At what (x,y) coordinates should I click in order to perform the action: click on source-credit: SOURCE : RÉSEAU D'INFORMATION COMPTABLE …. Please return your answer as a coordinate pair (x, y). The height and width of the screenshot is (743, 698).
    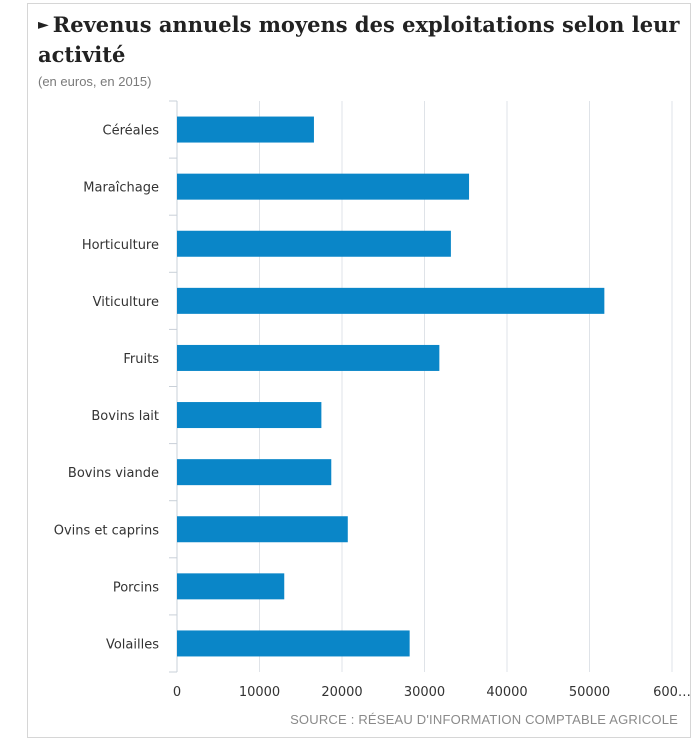
    Looking at the image, I should click on (484, 719).